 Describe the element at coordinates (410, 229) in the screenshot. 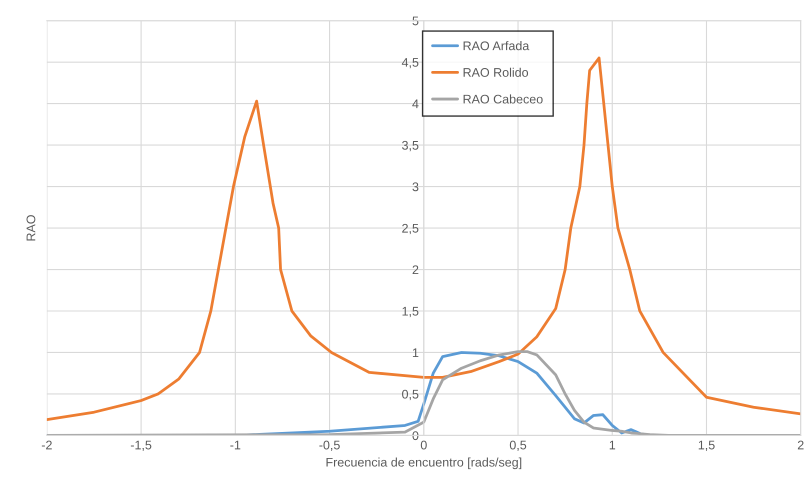

I see `y-tick-label: 2,5` at that location.